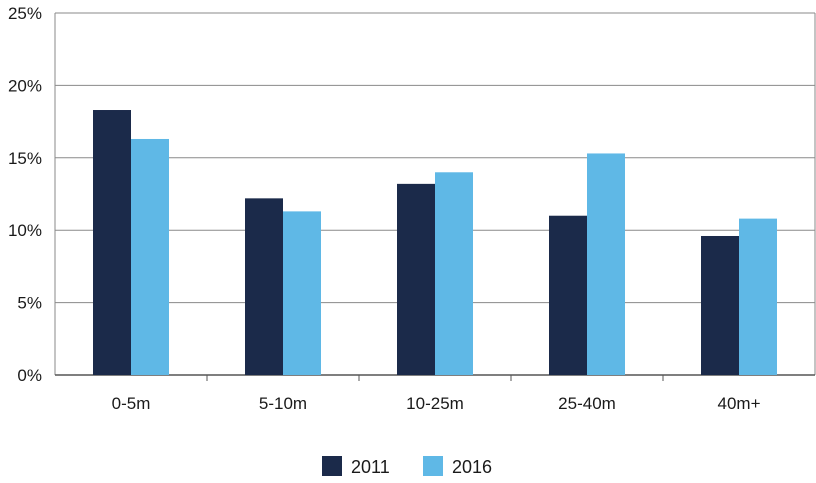  Describe the element at coordinates (25, 85) in the screenshot. I see `y-tick-label: 20%` at that location.